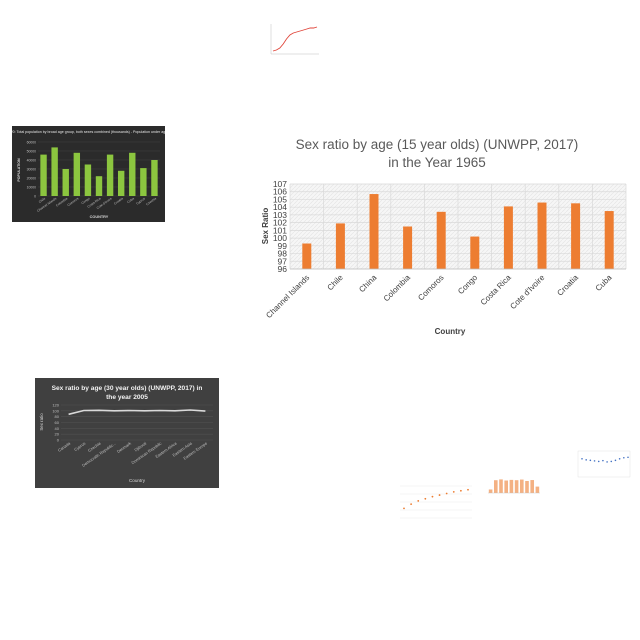 This screenshot has height=640, width=640. I want to click on x-tick-label: China, so click(368, 284).